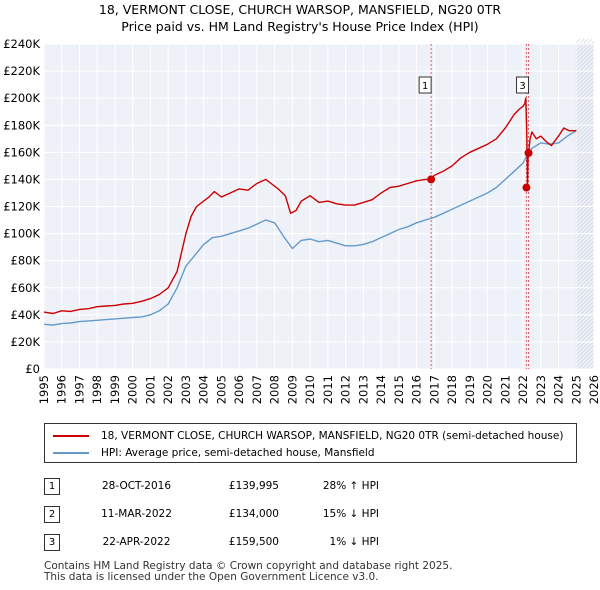 The height and width of the screenshot is (590, 600). Describe the element at coordinates (452, 389) in the screenshot. I see `x-tick-label: 2018` at that location.